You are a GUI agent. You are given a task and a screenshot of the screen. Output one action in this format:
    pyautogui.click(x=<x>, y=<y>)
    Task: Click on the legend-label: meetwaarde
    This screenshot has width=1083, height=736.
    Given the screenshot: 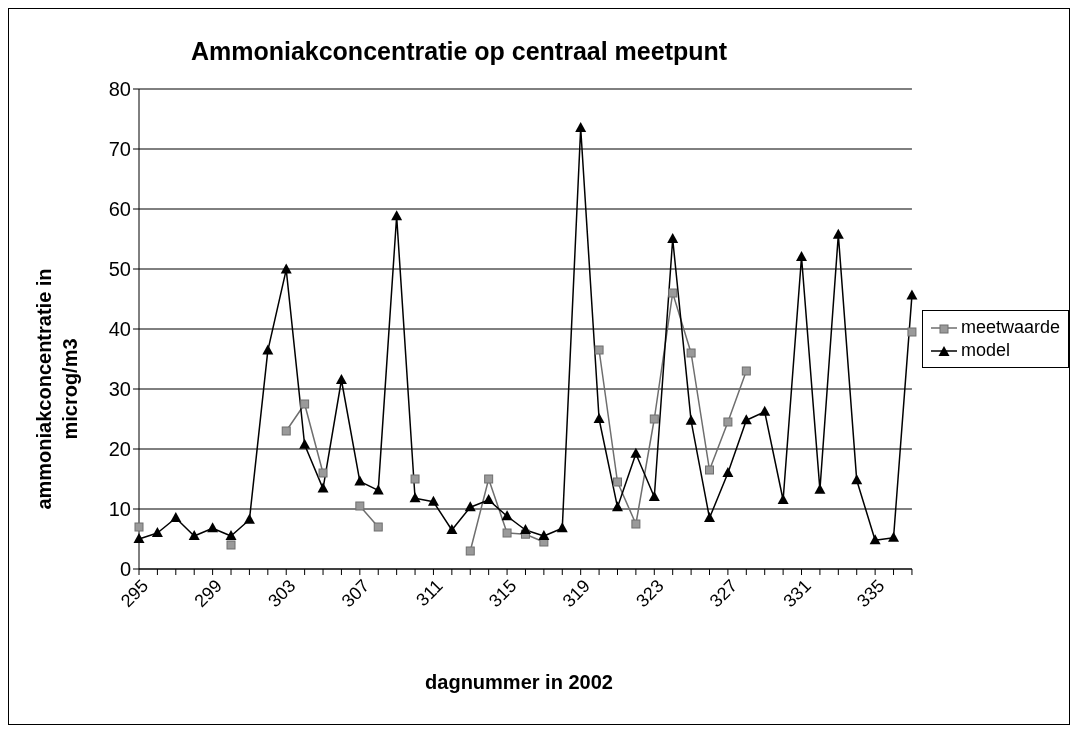 What is the action you would take?
    pyautogui.click(x=1010, y=327)
    